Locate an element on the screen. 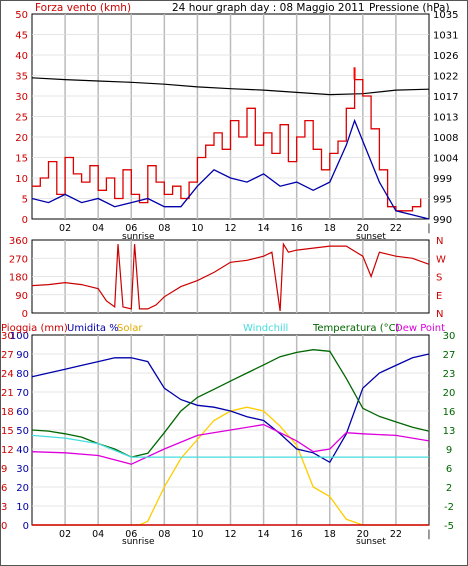 This screenshot has height=566, width=468. sunrise-label-top: sunrise is located at coordinates (138, 237).